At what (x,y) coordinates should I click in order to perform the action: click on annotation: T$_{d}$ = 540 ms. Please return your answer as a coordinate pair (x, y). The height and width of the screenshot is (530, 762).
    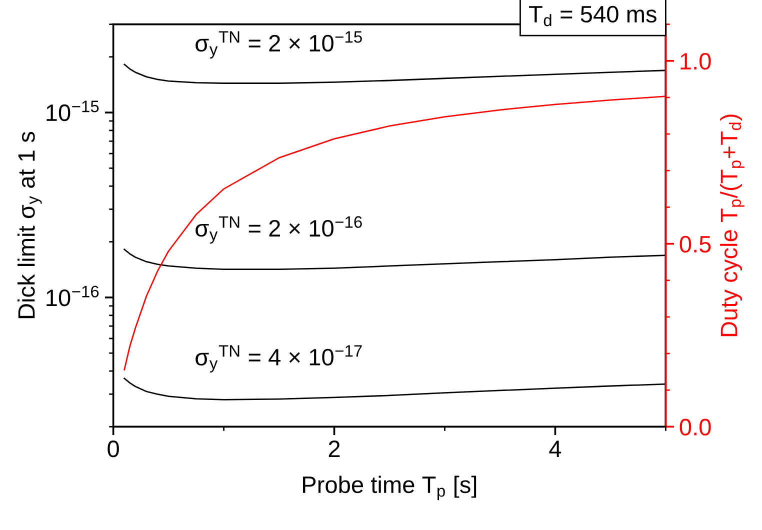
    Looking at the image, I should click on (592, 16).